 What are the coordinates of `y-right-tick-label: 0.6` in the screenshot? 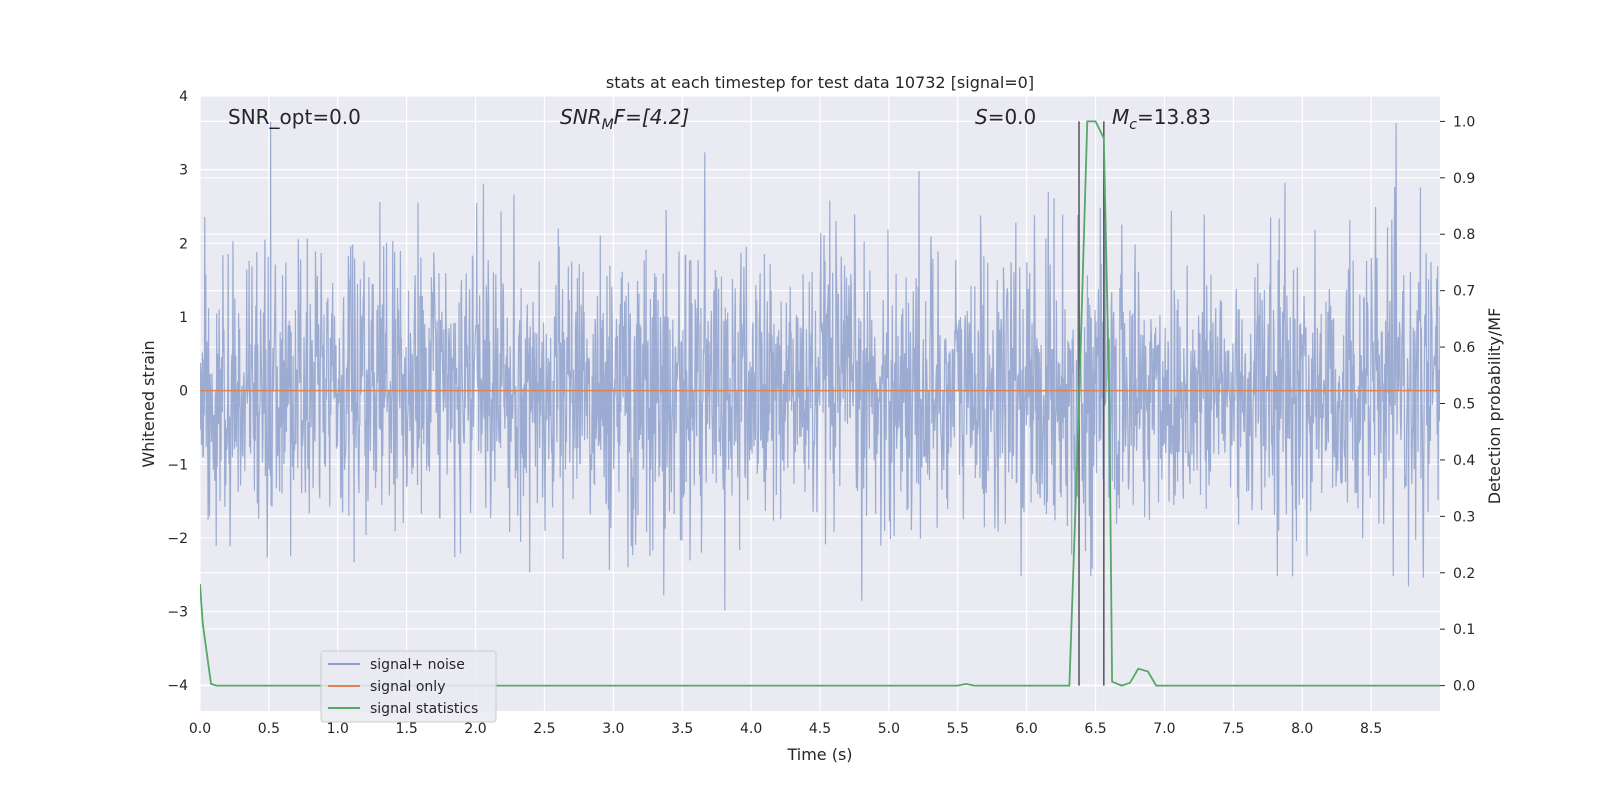 It's located at (1464, 348).